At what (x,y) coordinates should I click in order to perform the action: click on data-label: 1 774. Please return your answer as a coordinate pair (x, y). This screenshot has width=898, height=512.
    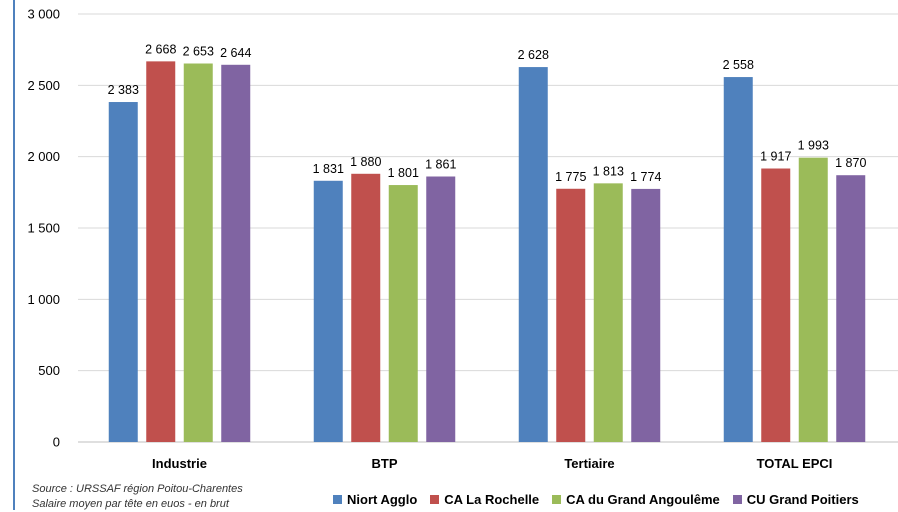
    Looking at the image, I should click on (645, 177).